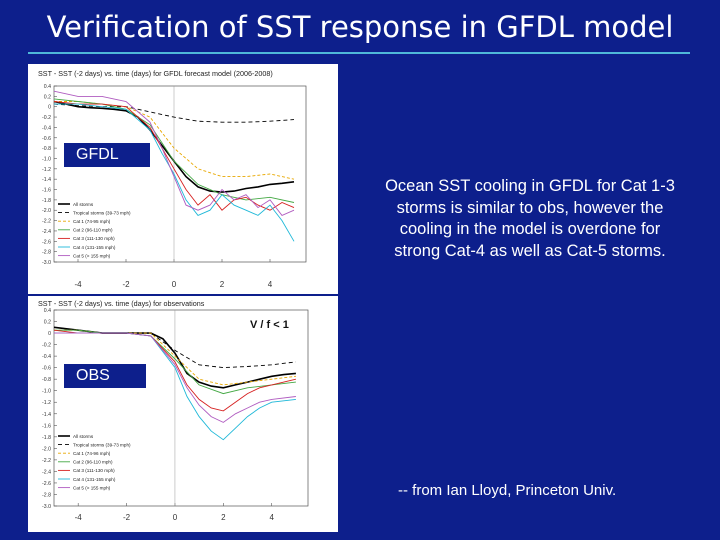  Describe the element at coordinates (107, 155) in the screenshot. I see `gfdl-panel-label: GFDL` at that location.